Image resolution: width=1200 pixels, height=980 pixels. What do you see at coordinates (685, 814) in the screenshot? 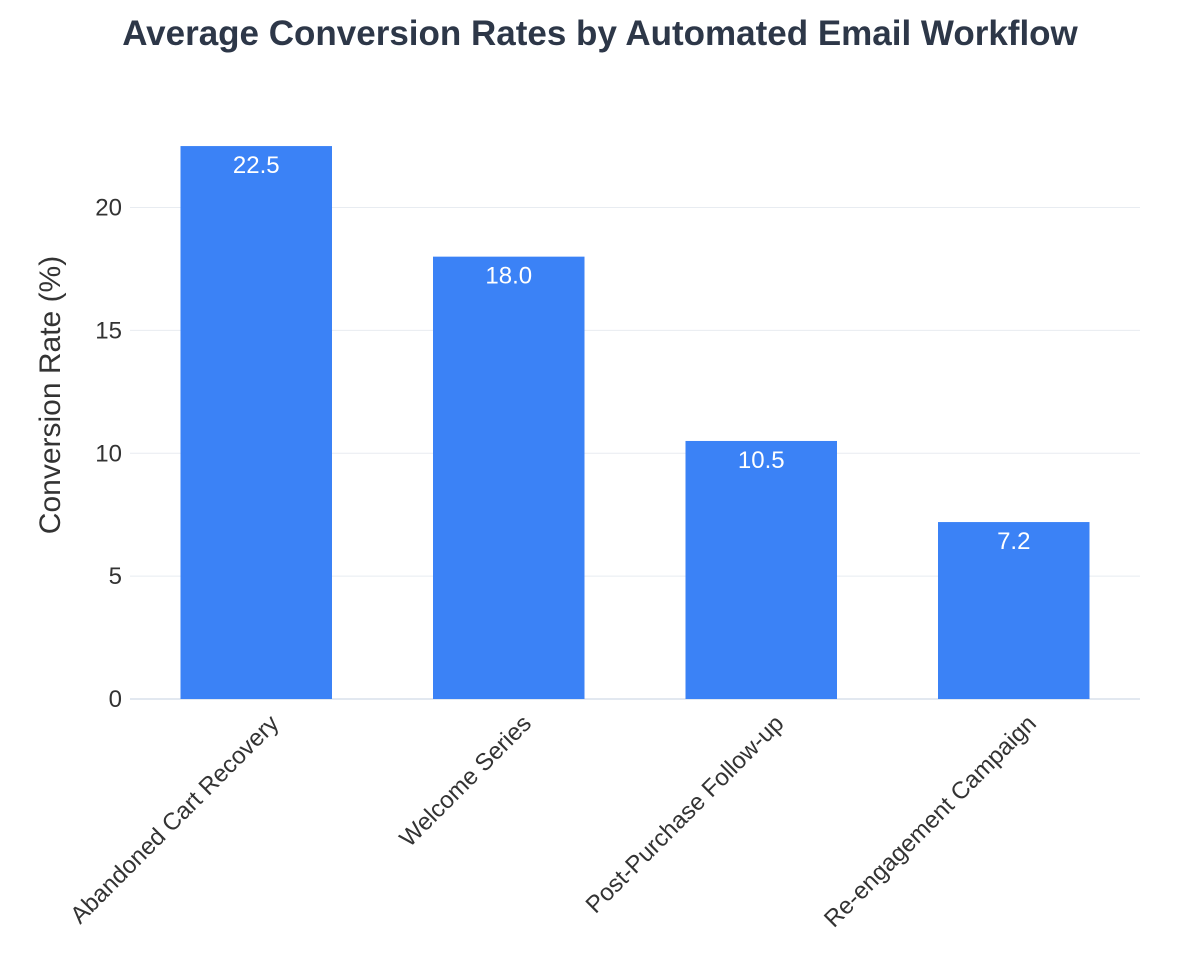
I see `x-tick-label: Post-Purchase Follow-up` at bounding box center [685, 814].